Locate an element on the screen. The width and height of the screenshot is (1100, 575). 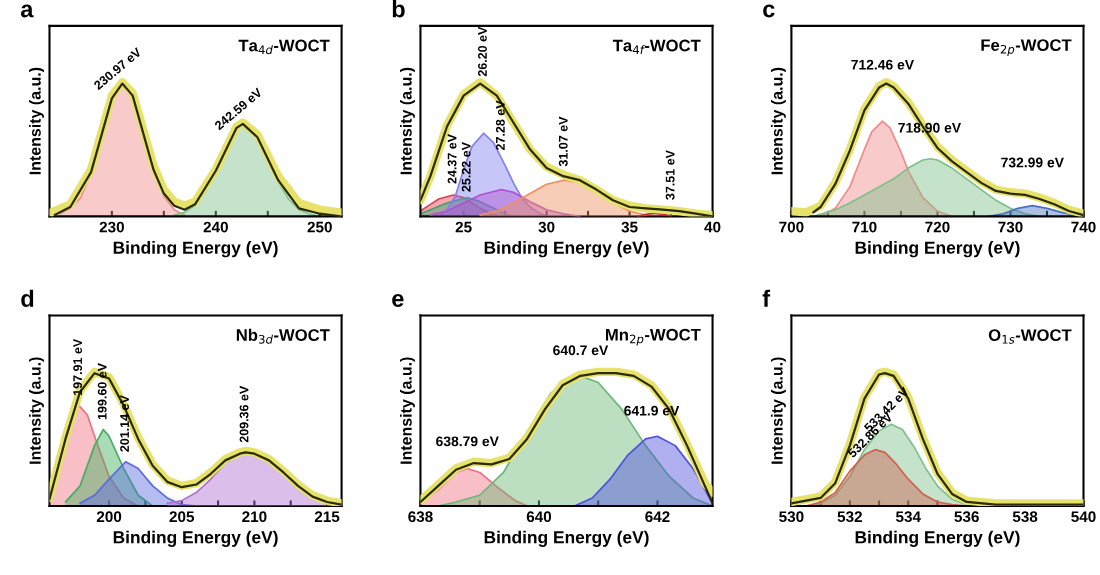
annotation: 641.9 eV is located at coordinates (652, 410).